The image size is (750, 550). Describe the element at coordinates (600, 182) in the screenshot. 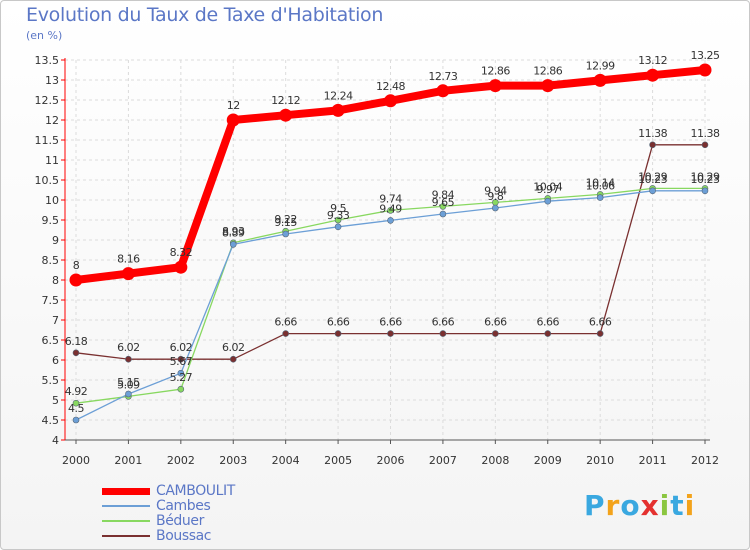

I see `data-label: 10.14` at that location.